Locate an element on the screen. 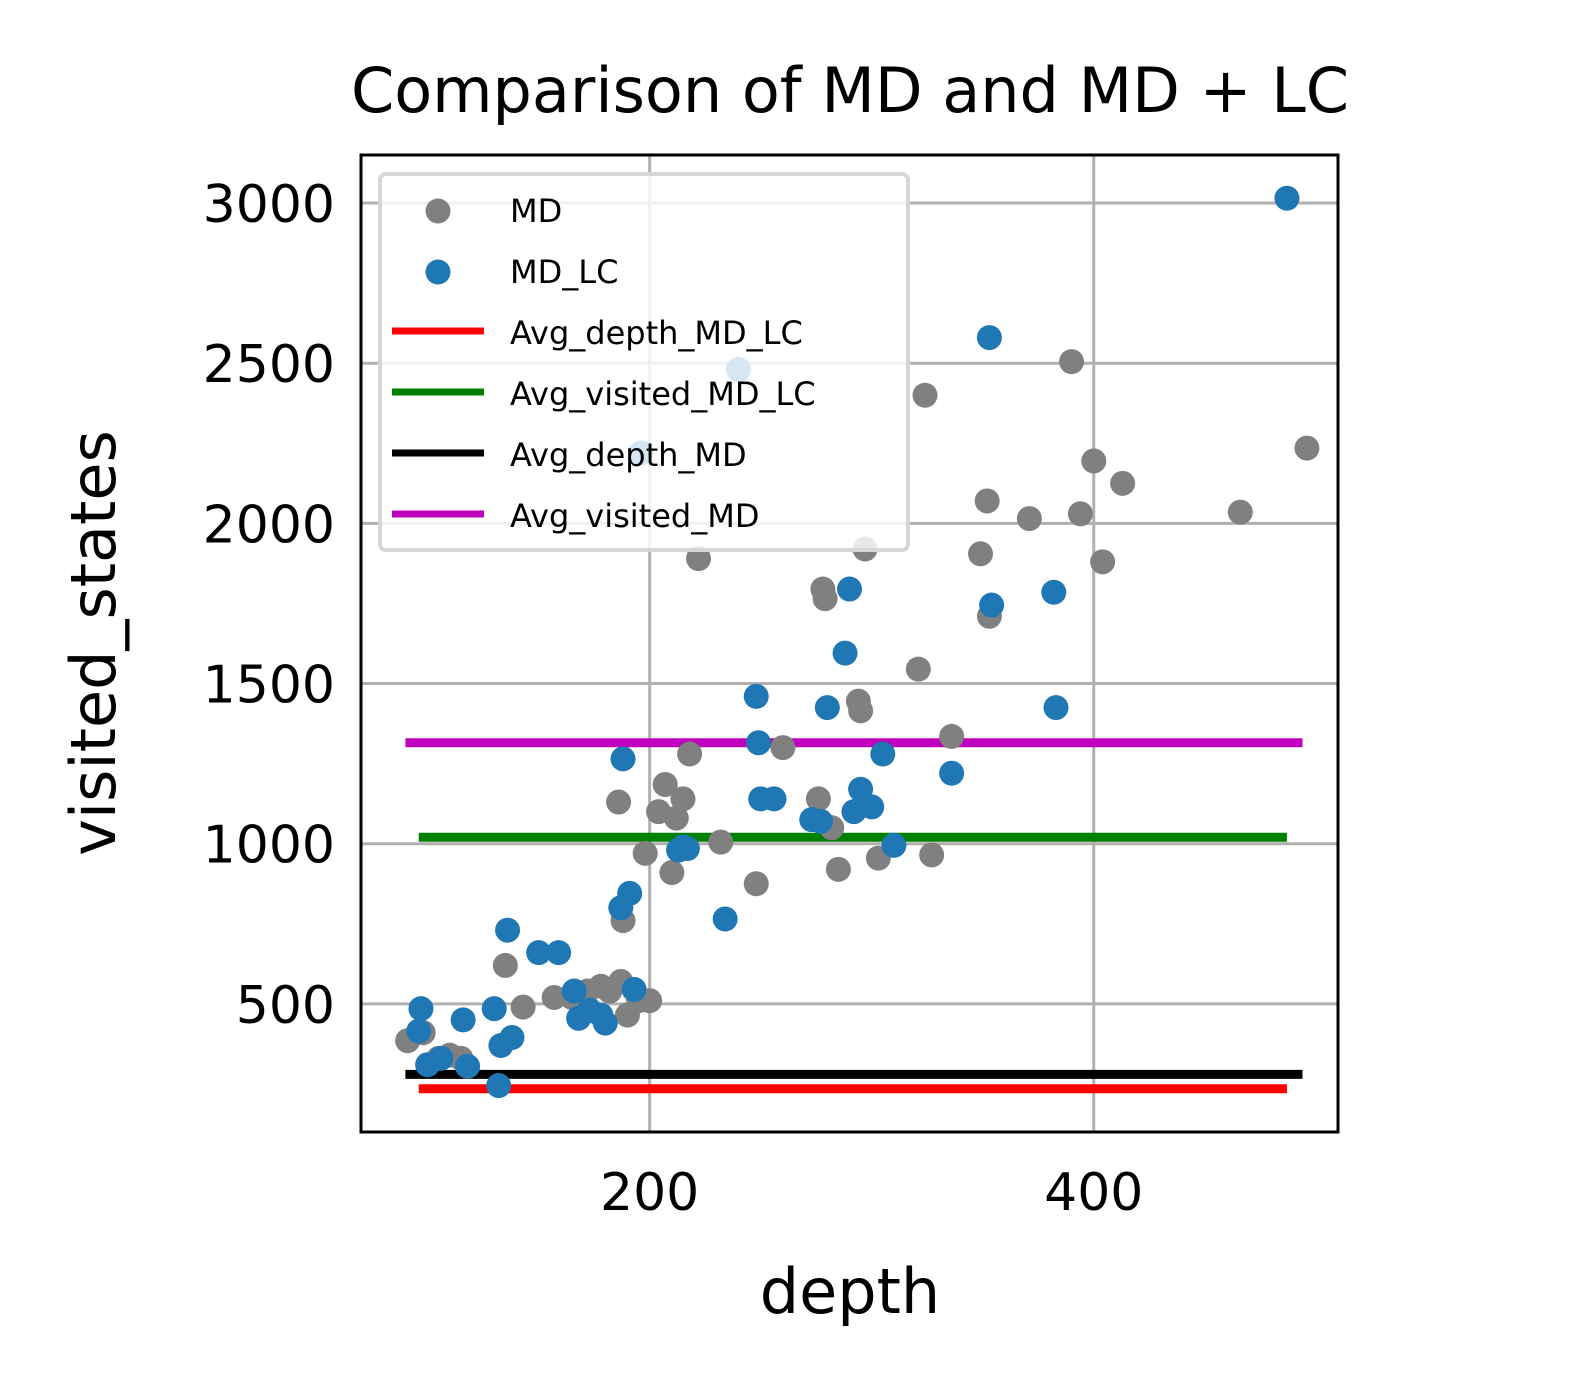  x-tick-label: 200 is located at coordinates (649, 1193).